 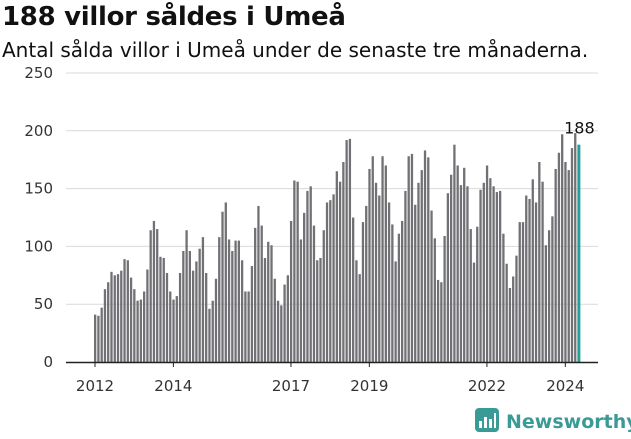 I want to click on y-tick-label: 100, so click(x=38, y=246).